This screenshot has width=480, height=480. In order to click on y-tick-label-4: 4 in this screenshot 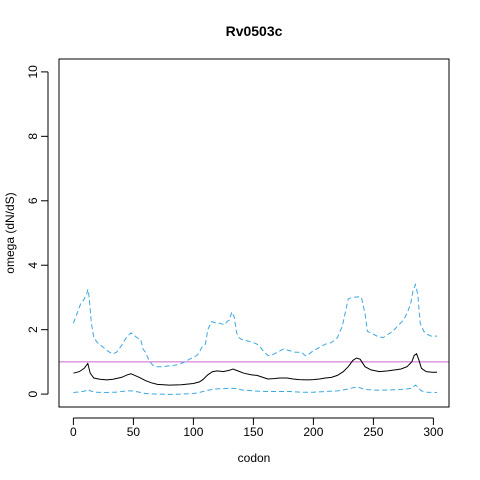, I will do `click(33, 265)`.